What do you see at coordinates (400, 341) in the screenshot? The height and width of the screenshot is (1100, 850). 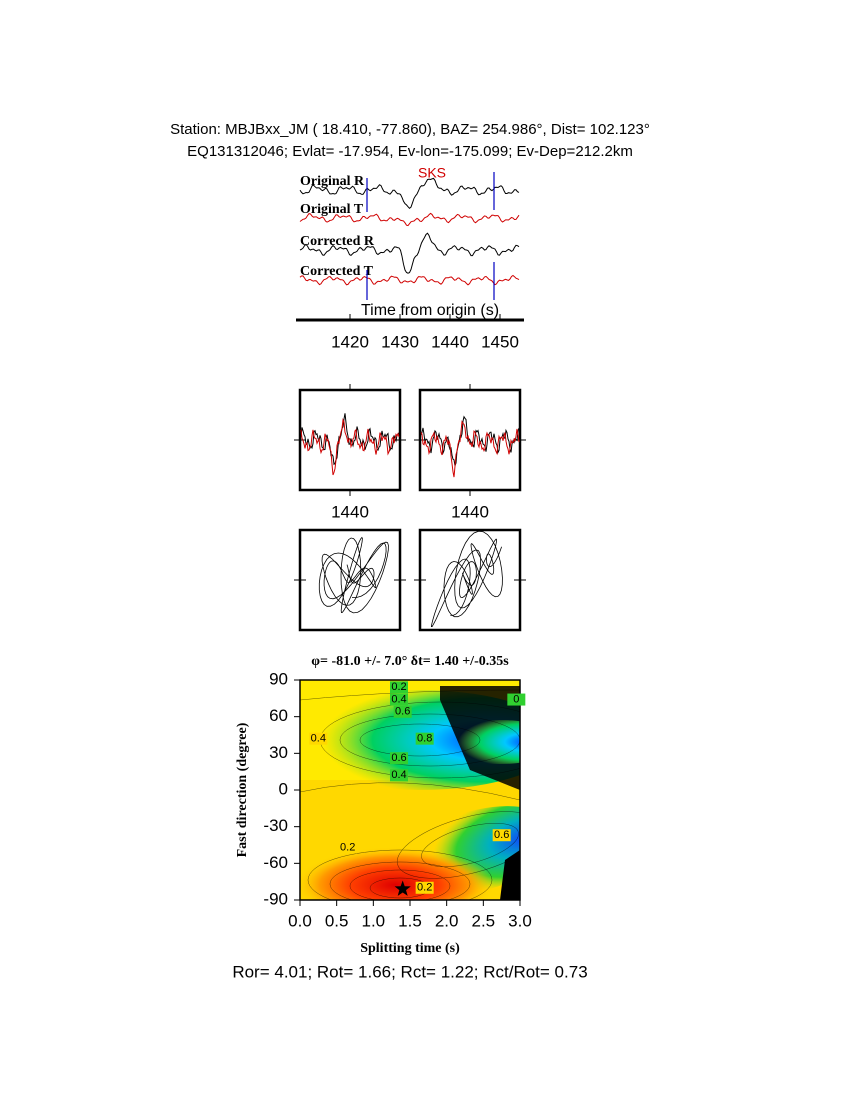 I see `x-tick-label: 1430` at bounding box center [400, 341].